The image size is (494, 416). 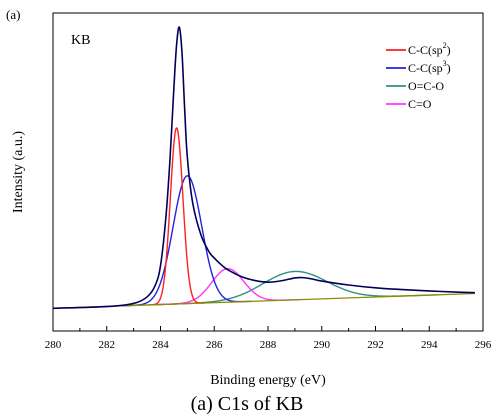 I want to click on x-tick-label: 290, so click(x=322, y=345).